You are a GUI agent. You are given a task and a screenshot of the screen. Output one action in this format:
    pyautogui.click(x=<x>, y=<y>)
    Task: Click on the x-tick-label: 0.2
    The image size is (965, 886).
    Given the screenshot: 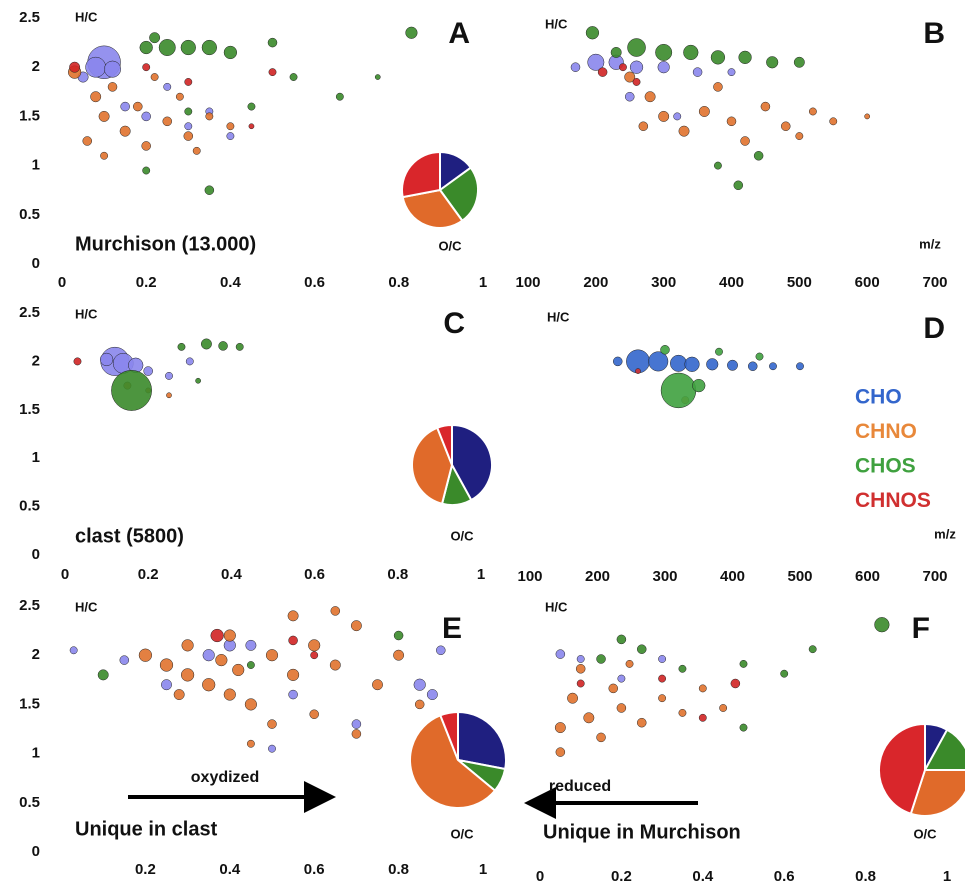 What is the action you would take?
    pyautogui.click(x=148, y=574)
    